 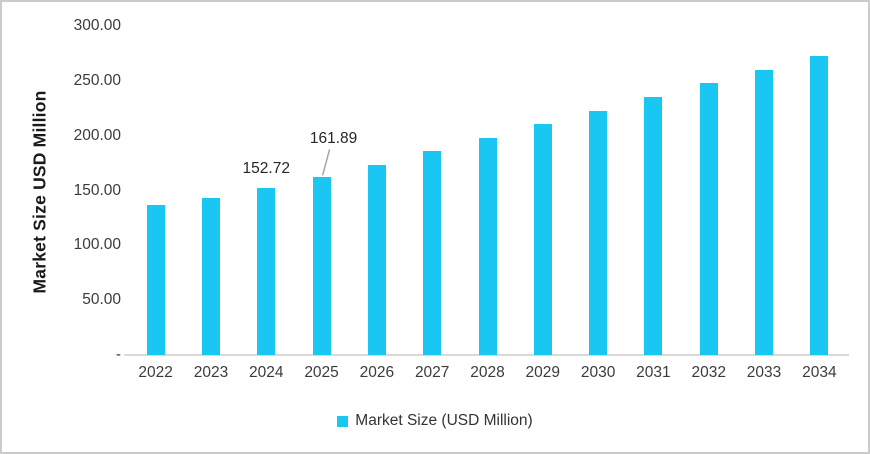 I want to click on y-tick-label: 200.00, so click(x=97, y=135).